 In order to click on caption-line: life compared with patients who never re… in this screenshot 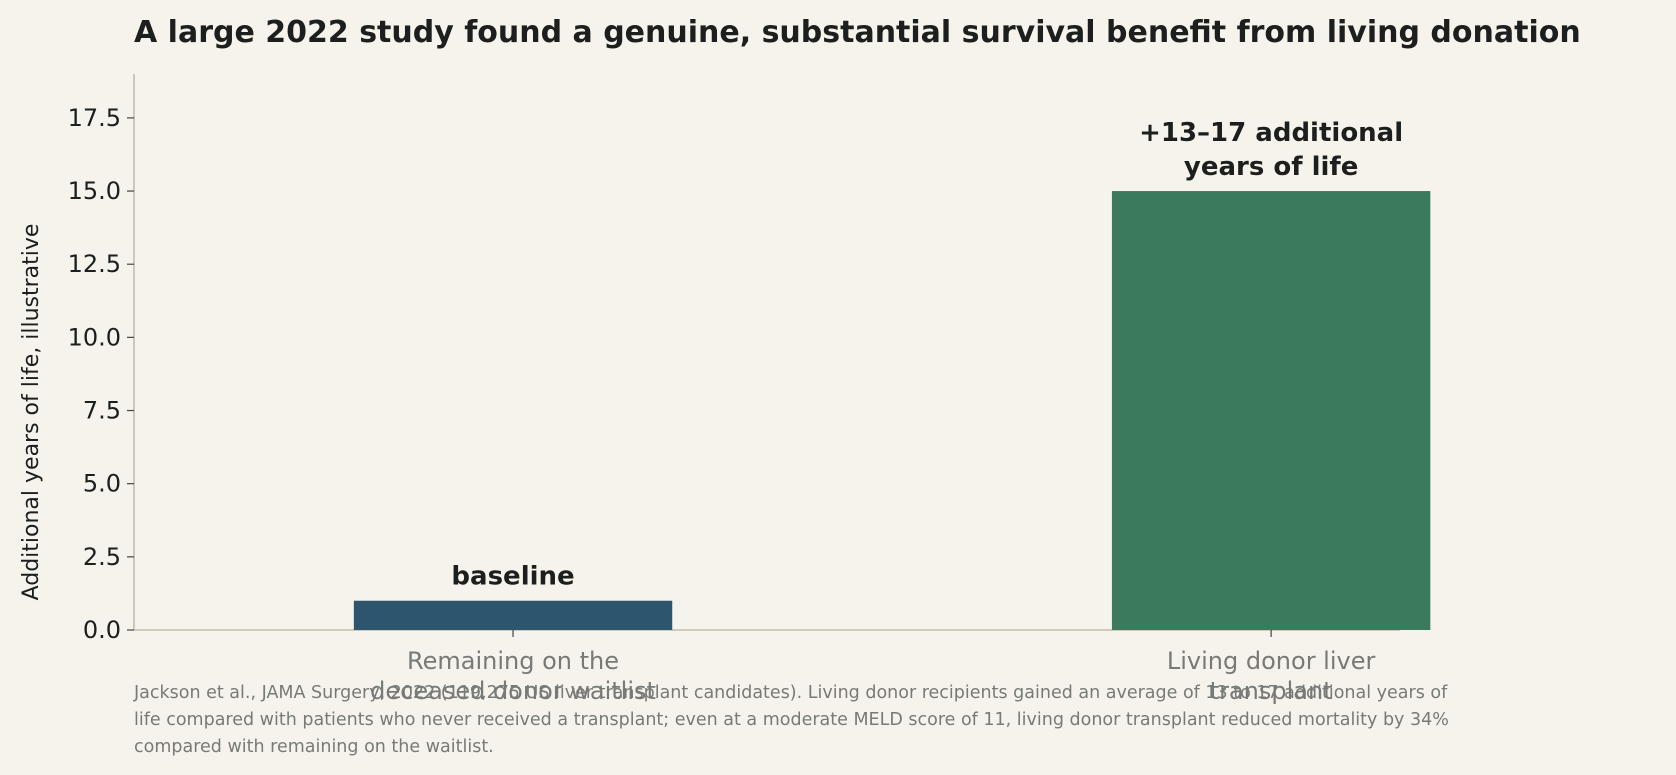, I will do `click(791, 720)`.